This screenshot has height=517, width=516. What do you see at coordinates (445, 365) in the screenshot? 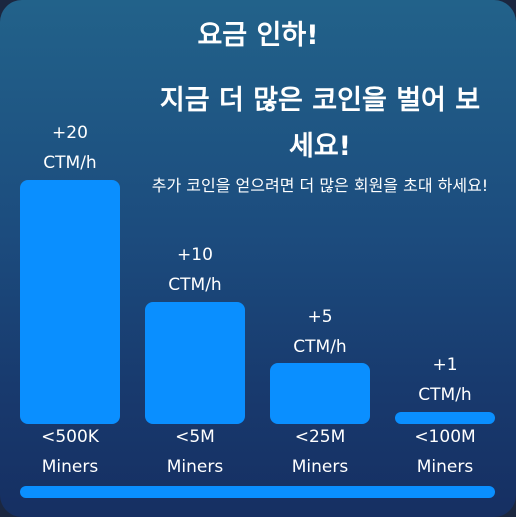
I see `tier-reward-value: +1` at bounding box center [445, 365].